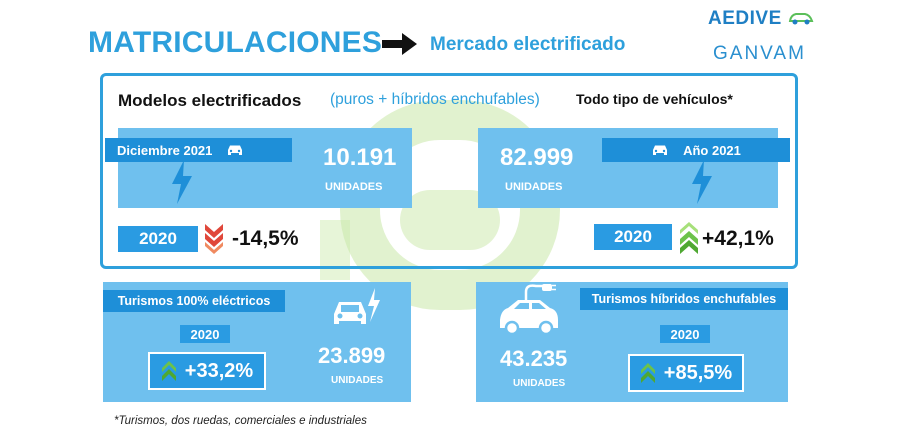  What do you see at coordinates (537, 157) in the screenshot?
I see `year-value: 82.999` at bounding box center [537, 157].